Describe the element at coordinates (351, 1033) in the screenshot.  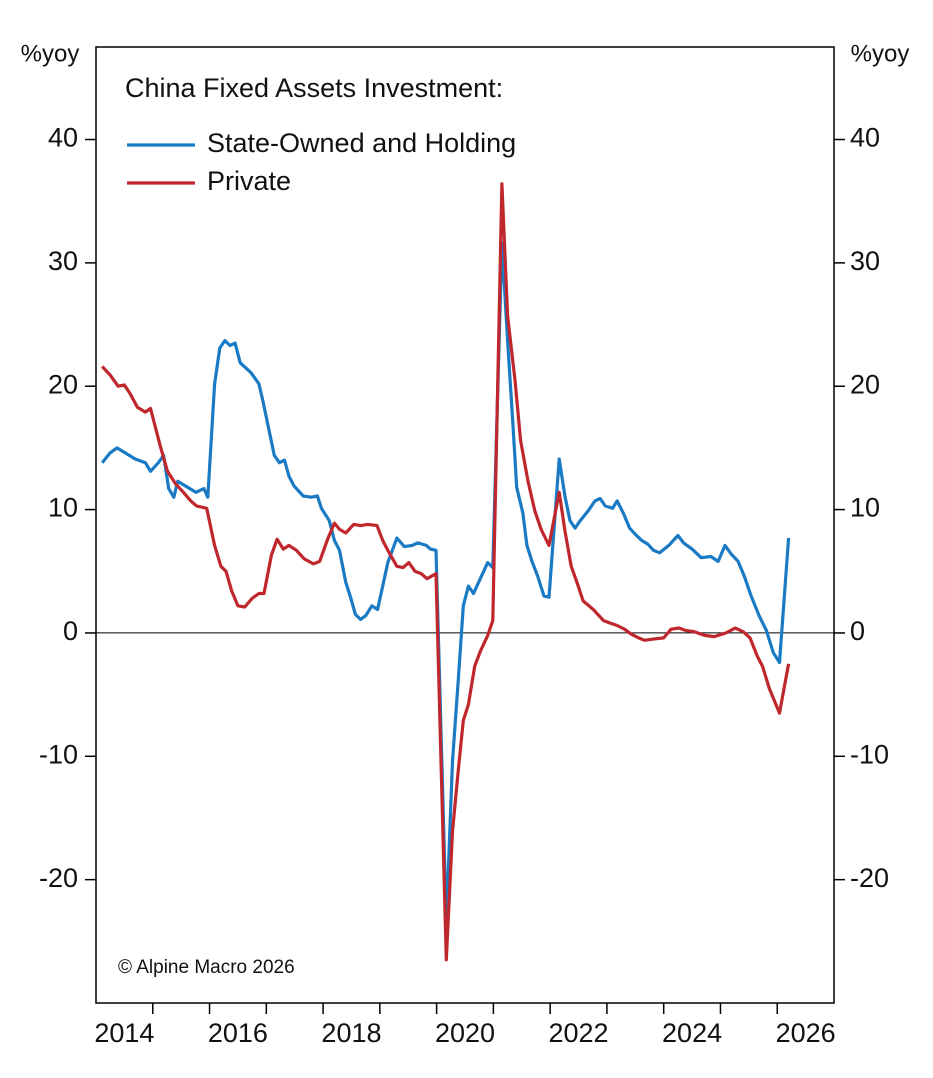
I see `x-tick-label: 2018` at that location.